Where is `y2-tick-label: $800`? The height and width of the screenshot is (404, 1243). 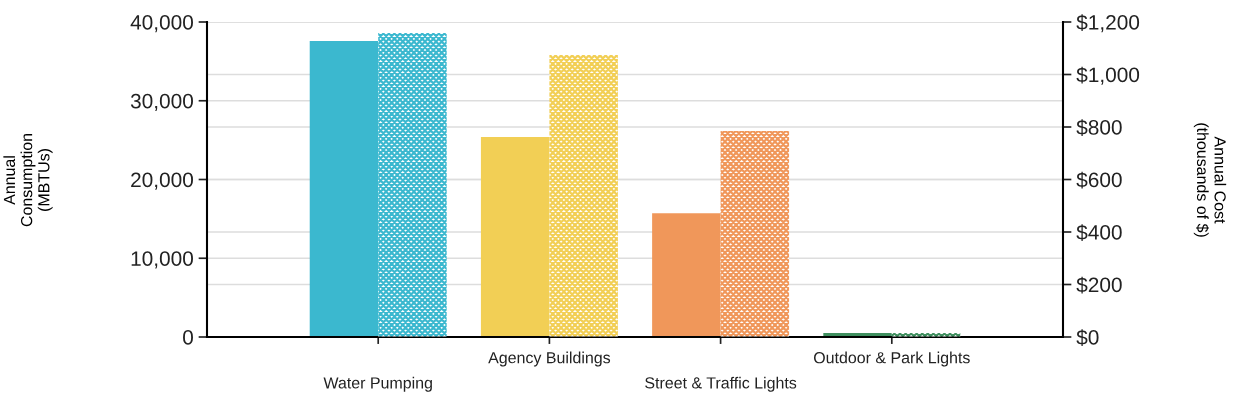
y2-tick-label: $800 is located at coordinates (1099, 127).